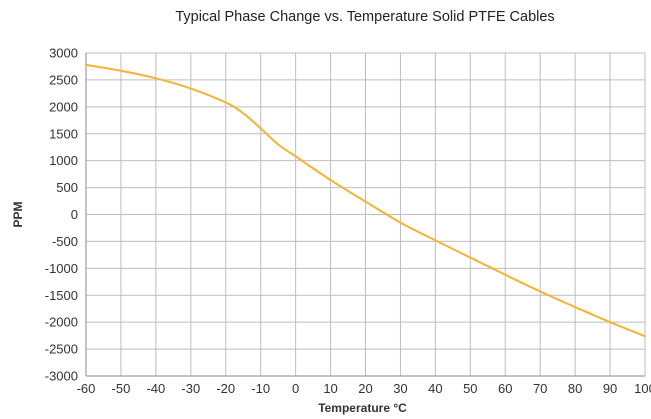  Describe the element at coordinates (63, 133) in the screenshot. I see `y-tick-label: 1500` at that location.